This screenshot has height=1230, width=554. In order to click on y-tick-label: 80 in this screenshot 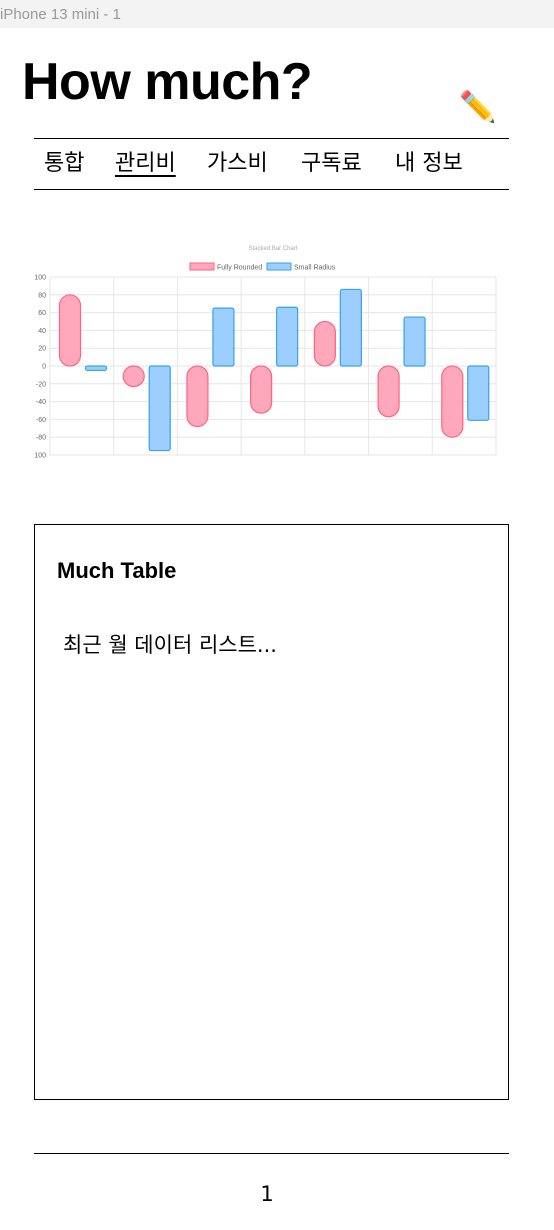, I will do `click(42, 295)`.